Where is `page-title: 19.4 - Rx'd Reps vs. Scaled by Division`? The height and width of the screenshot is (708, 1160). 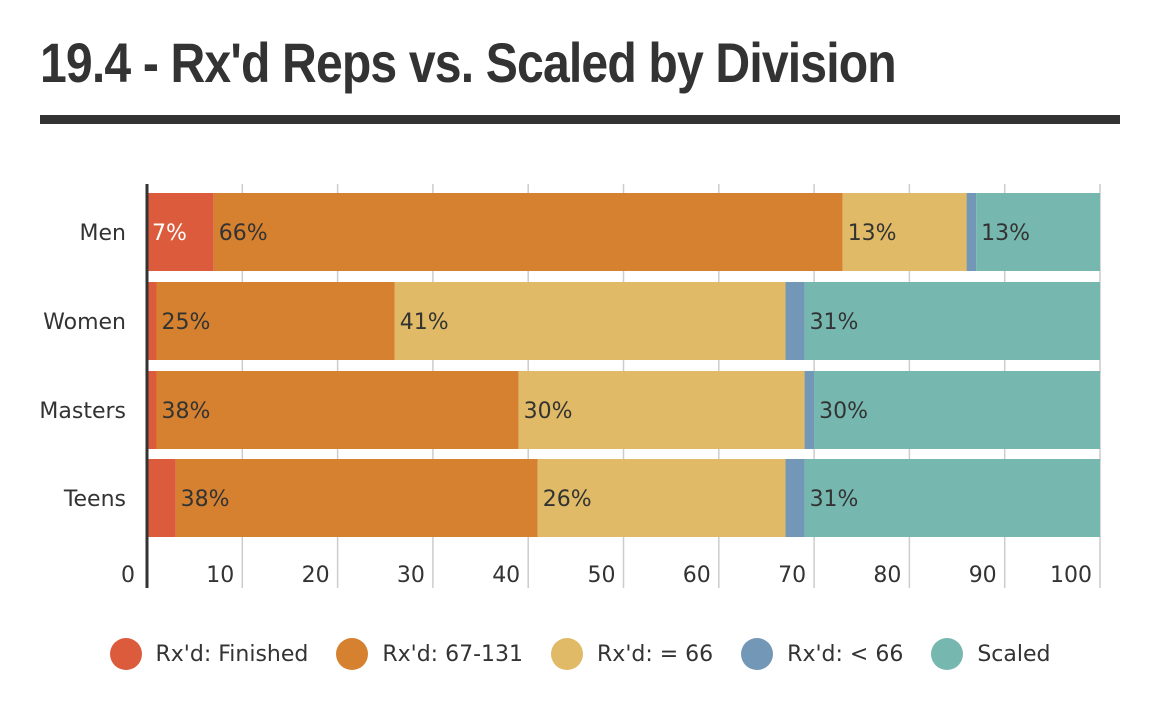
page-title: 19.4 - Rx'd Reps vs. Scaled by Division is located at coordinates (468, 62).